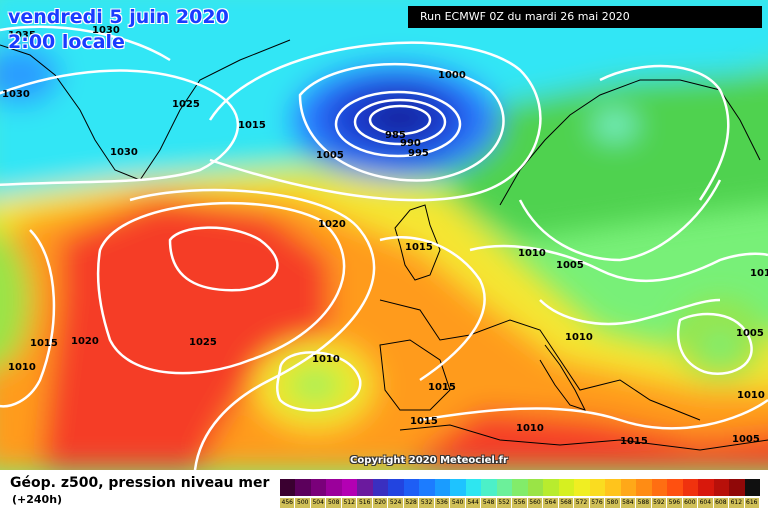 The width and height of the screenshot is (768, 512). Describe the element at coordinates (140, 483) in the screenshot. I see `map-title: Géop. z500, pression niveau mer` at that location.